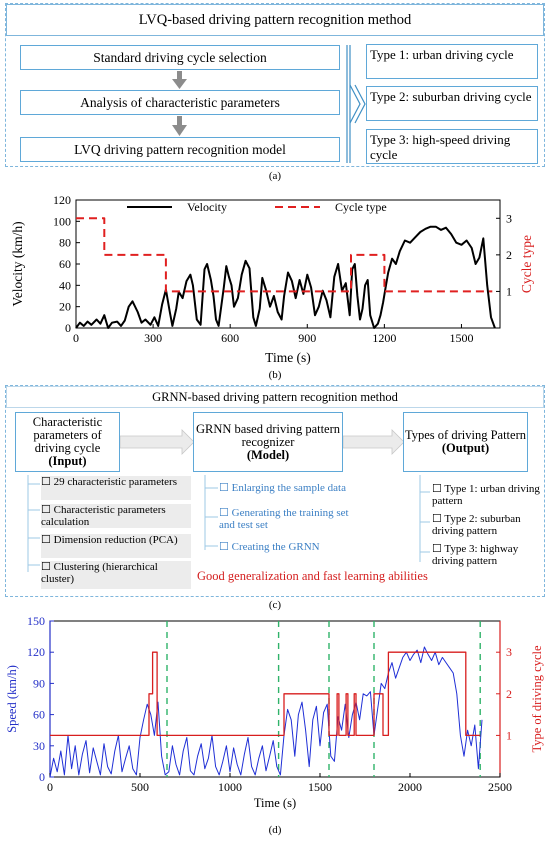 This screenshot has height=842, width=550. I want to click on panel-a-arrows, so click(269, 104).